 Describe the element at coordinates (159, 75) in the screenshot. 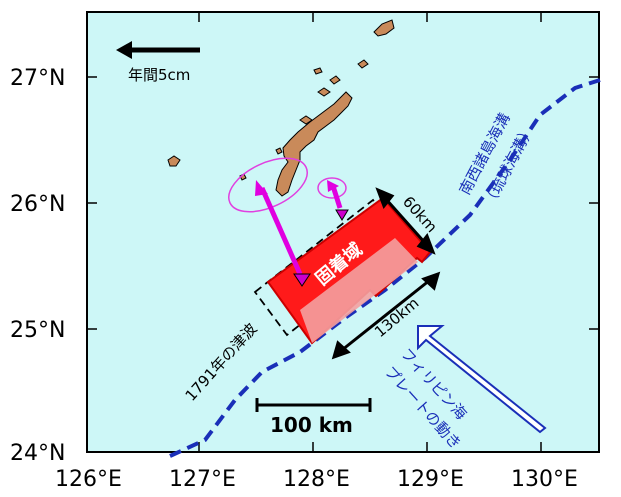

I see `velocity-scale-label: 年間5cm` at that location.